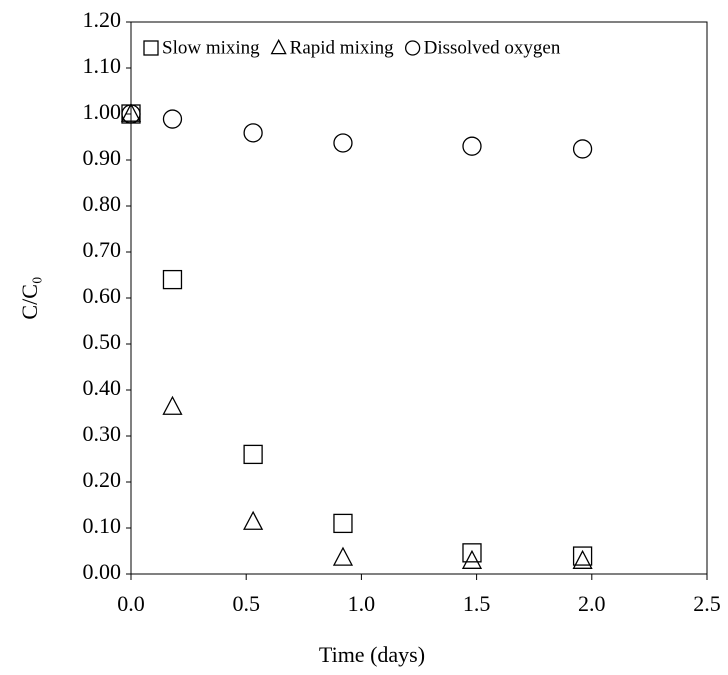  What do you see at coordinates (102, 571) in the screenshot?
I see `y-tick-label: 0.00` at bounding box center [102, 571].